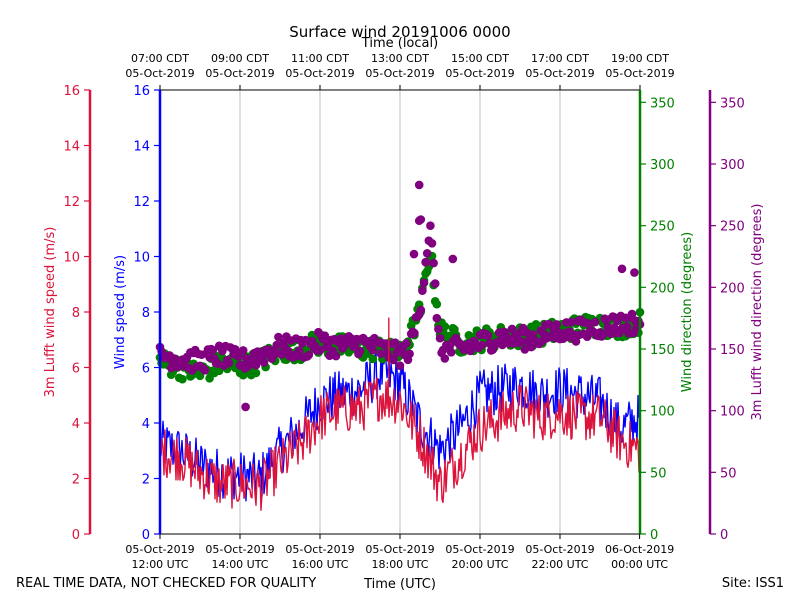 This screenshot has height=600, width=800. Describe the element at coordinates (559, 564) in the screenshot. I see `bottom-tick-time: 22:00 UTC` at that location.